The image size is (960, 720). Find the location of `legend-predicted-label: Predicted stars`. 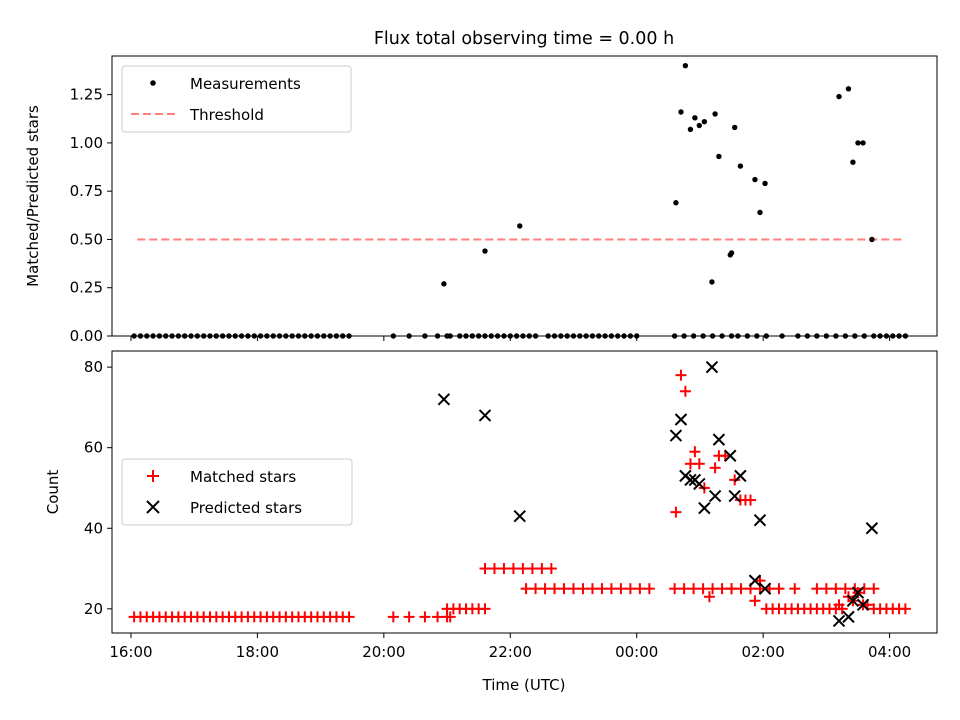

legend-predicted-label: Predicted stars is located at coordinates (246, 508).